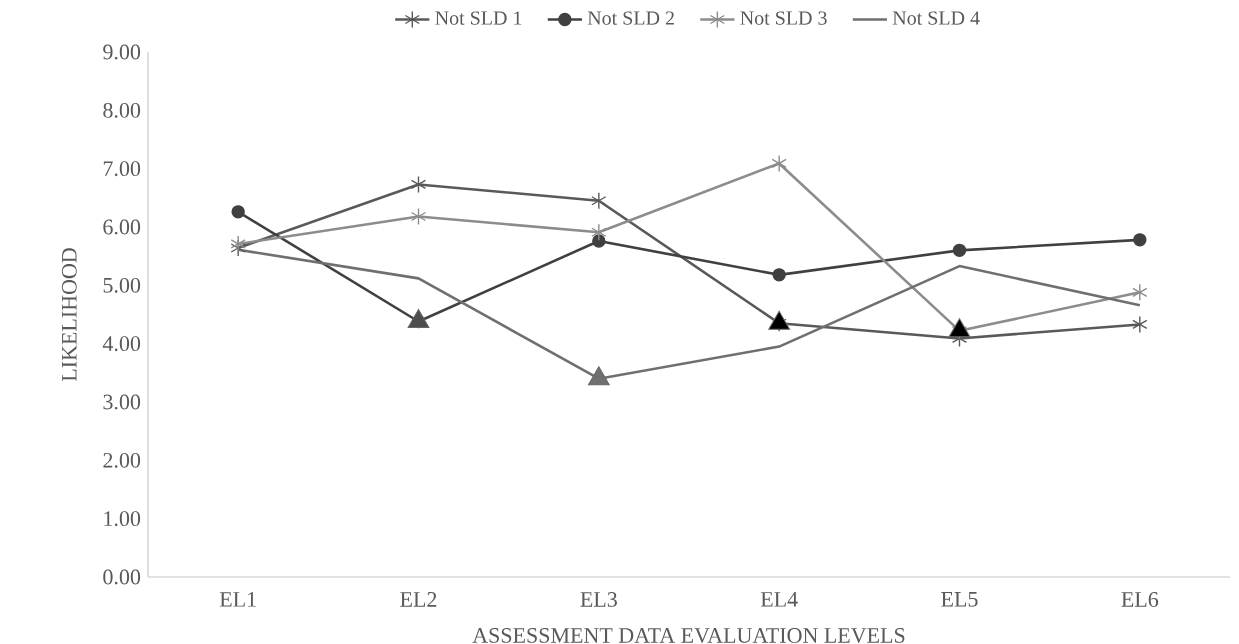 The image size is (1239, 644). What do you see at coordinates (122, 227) in the screenshot?
I see `y-tick-label: 6.00` at bounding box center [122, 227].